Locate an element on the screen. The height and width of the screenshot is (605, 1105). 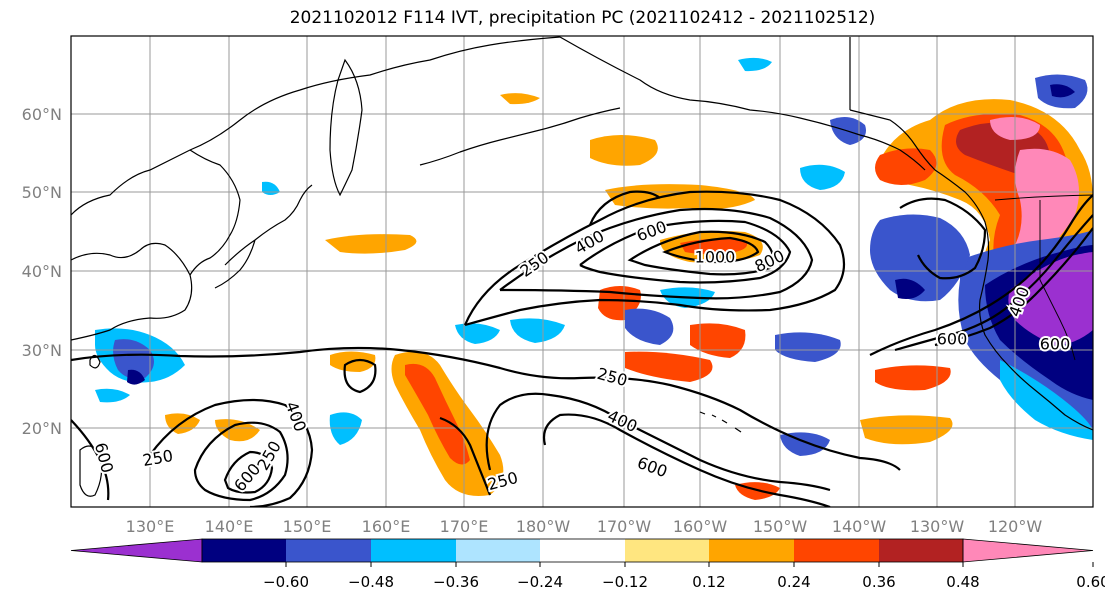
longitude-label: 140°E is located at coordinates (229, 526).